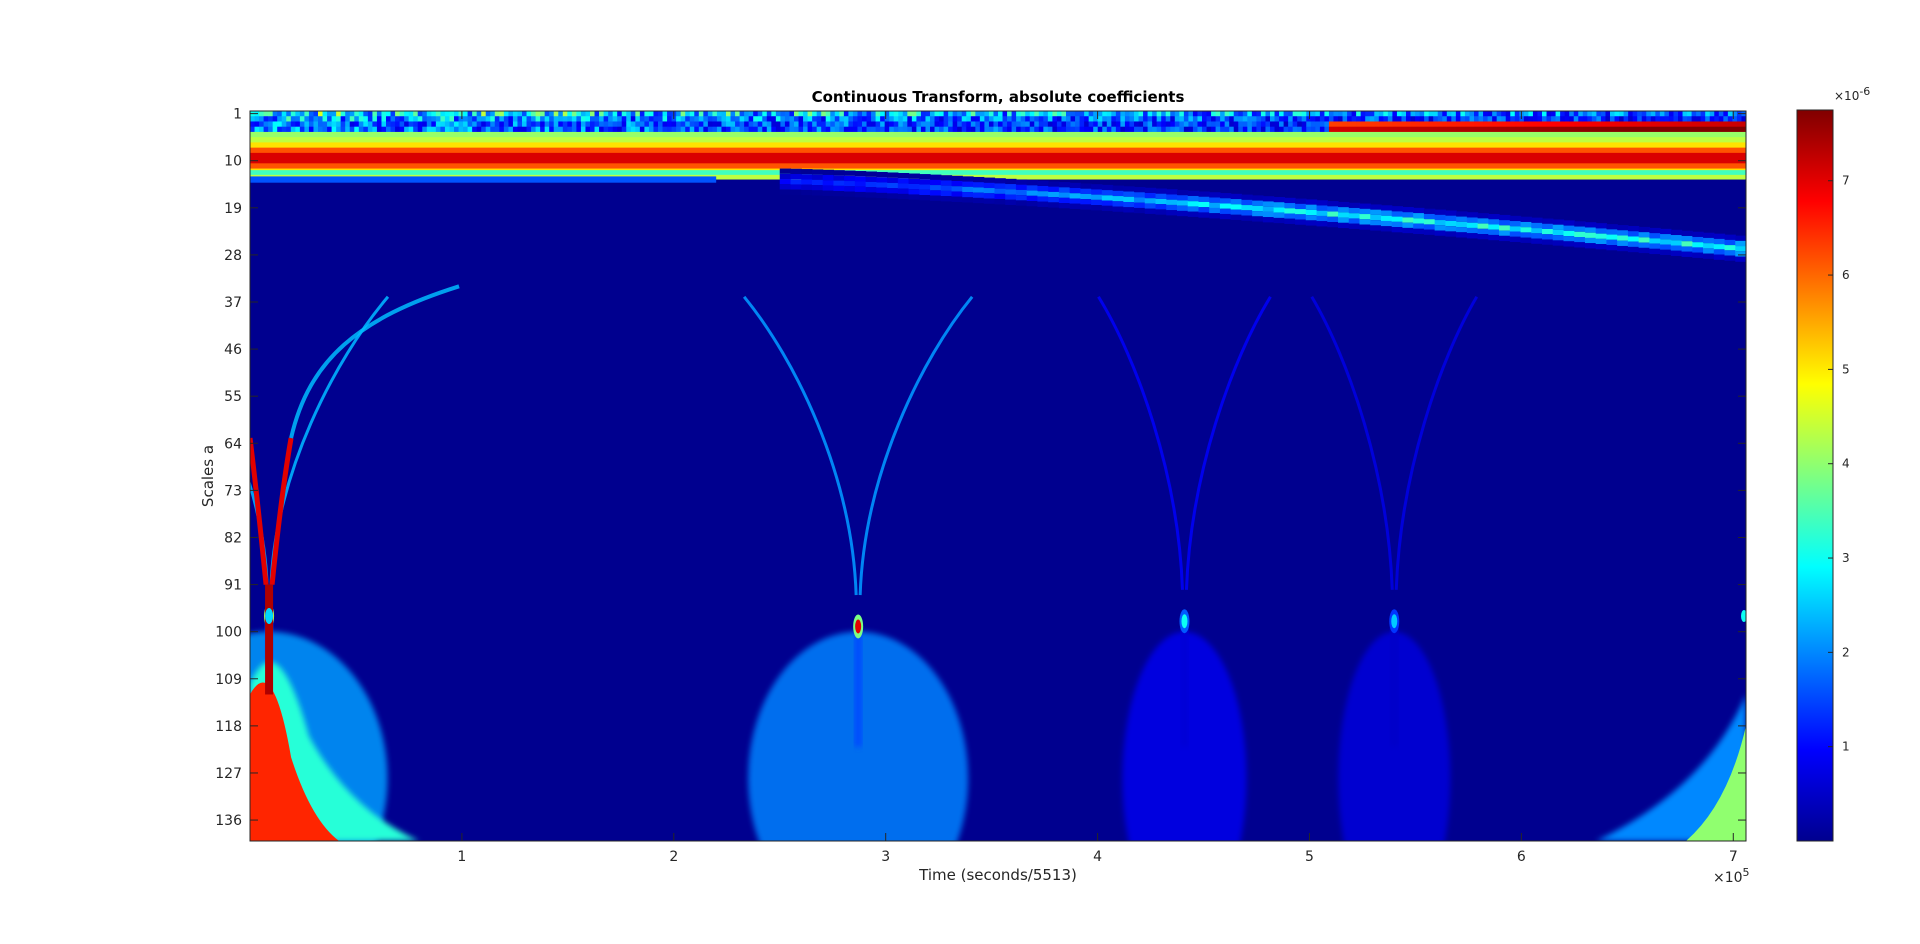 This screenshot has width=1920, height=944. I want to click on colorbar-multiplier: ×10⁻⁶, so click(1852, 94).